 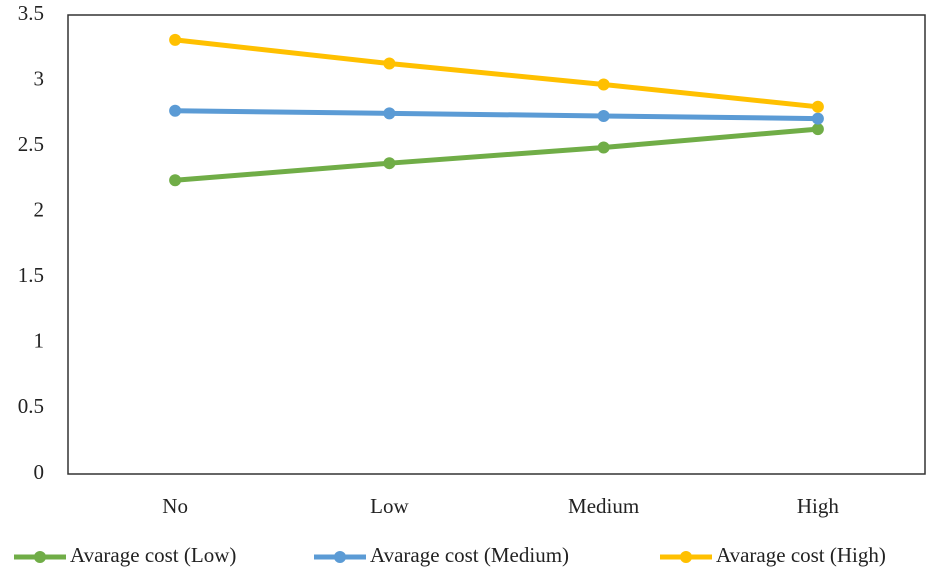 What do you see at coordinates (31, 144) in the screenshot?
I see `y-tick-label: 2.5` at bounding box center [31, 144].